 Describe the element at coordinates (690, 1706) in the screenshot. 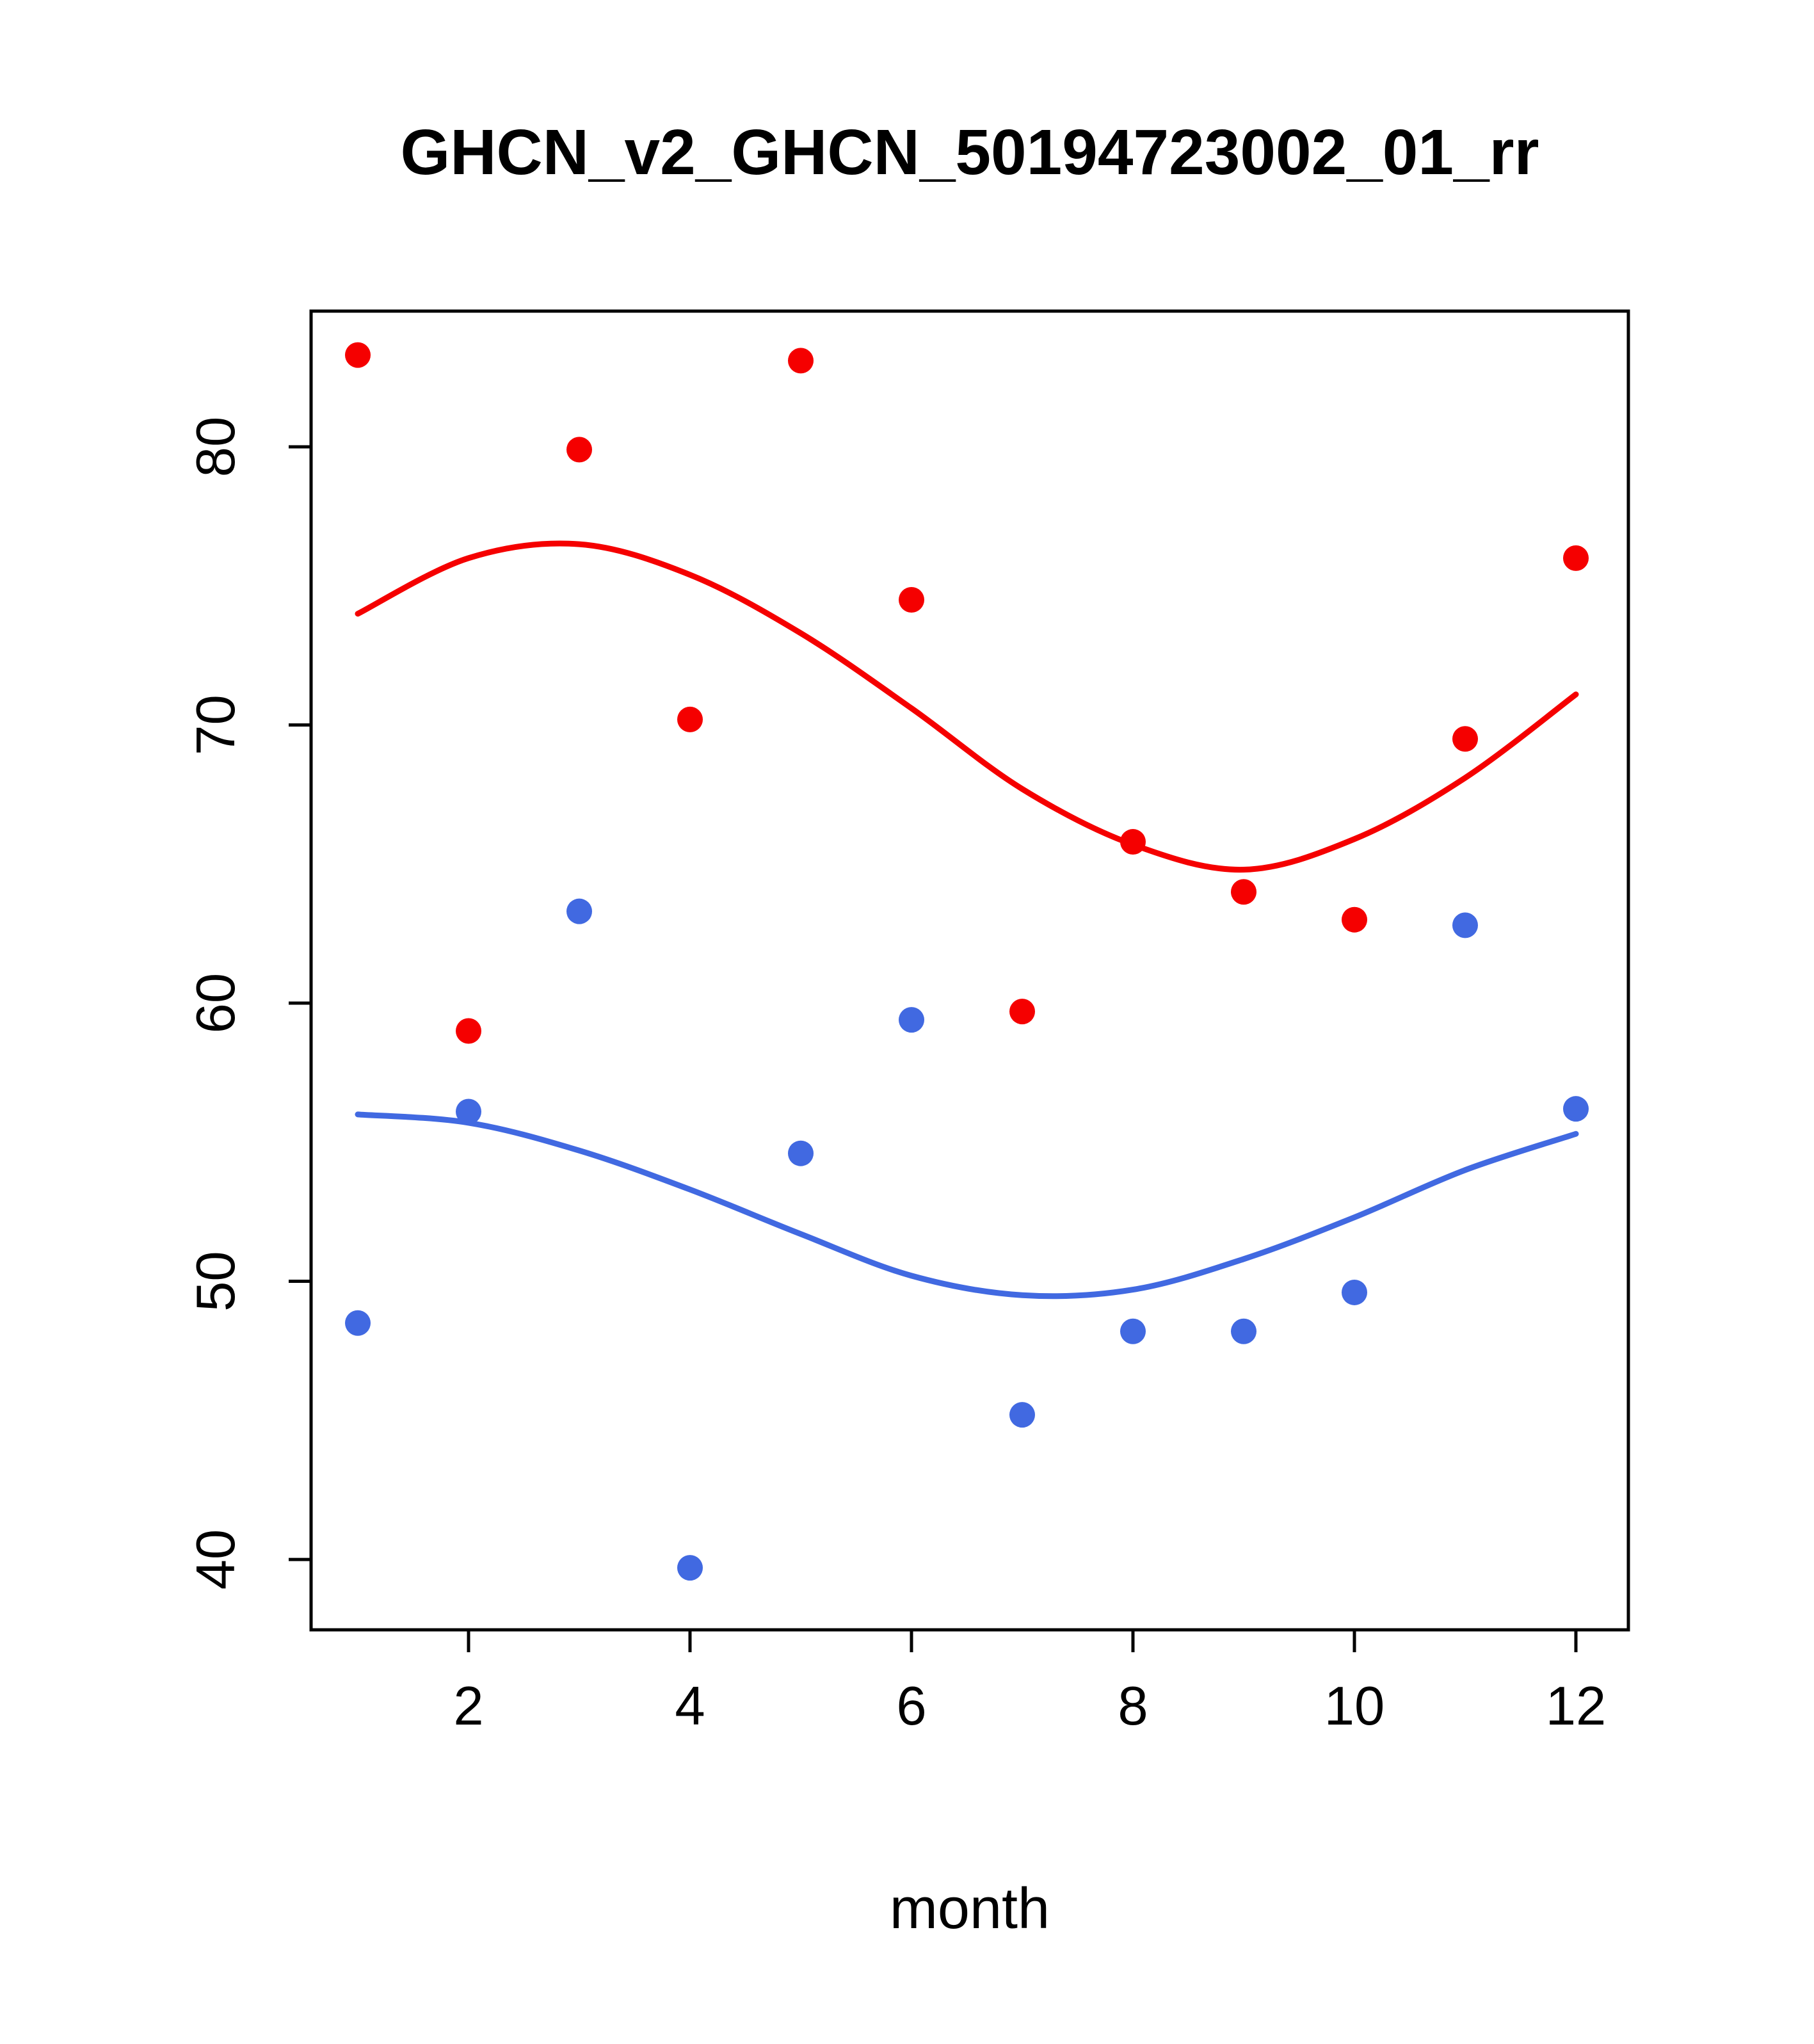

I see `x-tick-label: 4` at that location.